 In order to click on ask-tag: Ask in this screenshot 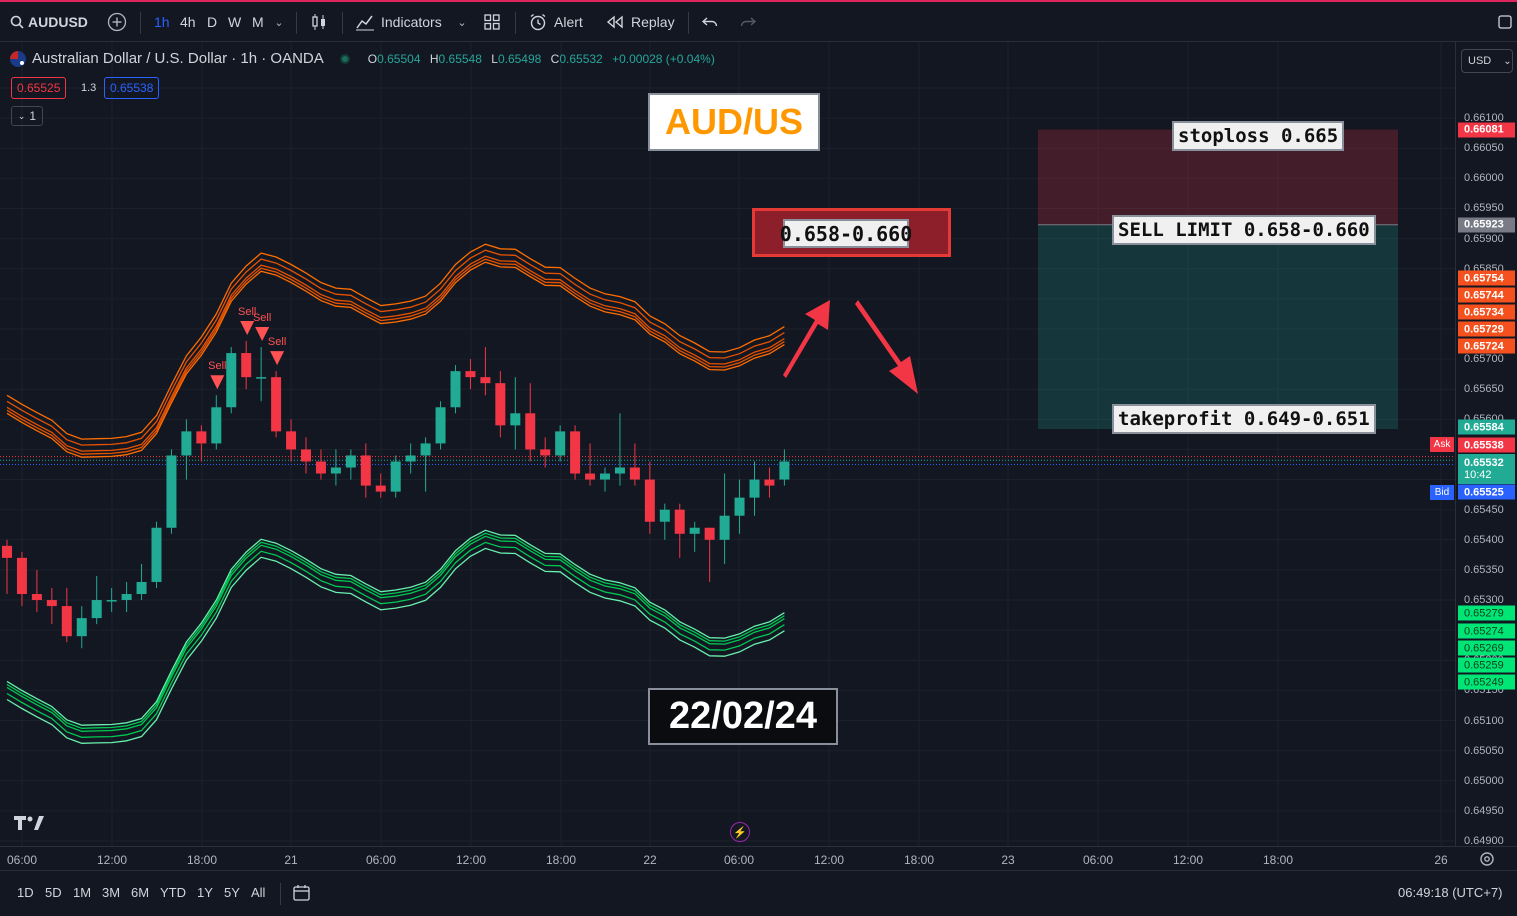, I will do `click(1442, 444)`.